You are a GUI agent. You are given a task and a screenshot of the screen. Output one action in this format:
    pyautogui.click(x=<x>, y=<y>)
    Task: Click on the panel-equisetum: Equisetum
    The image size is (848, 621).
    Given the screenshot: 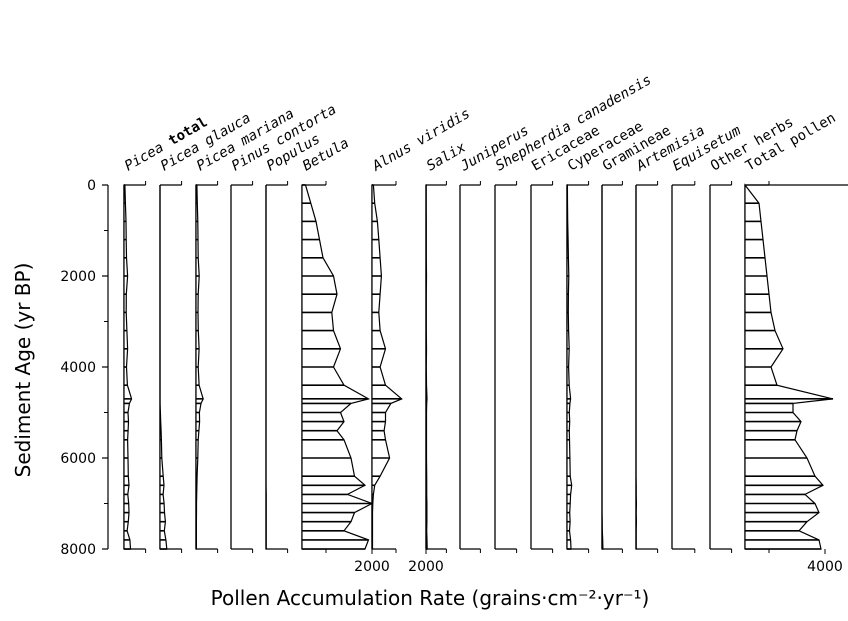 What is the action you would take?
    pyautogui.click(x=707, y=337)
    